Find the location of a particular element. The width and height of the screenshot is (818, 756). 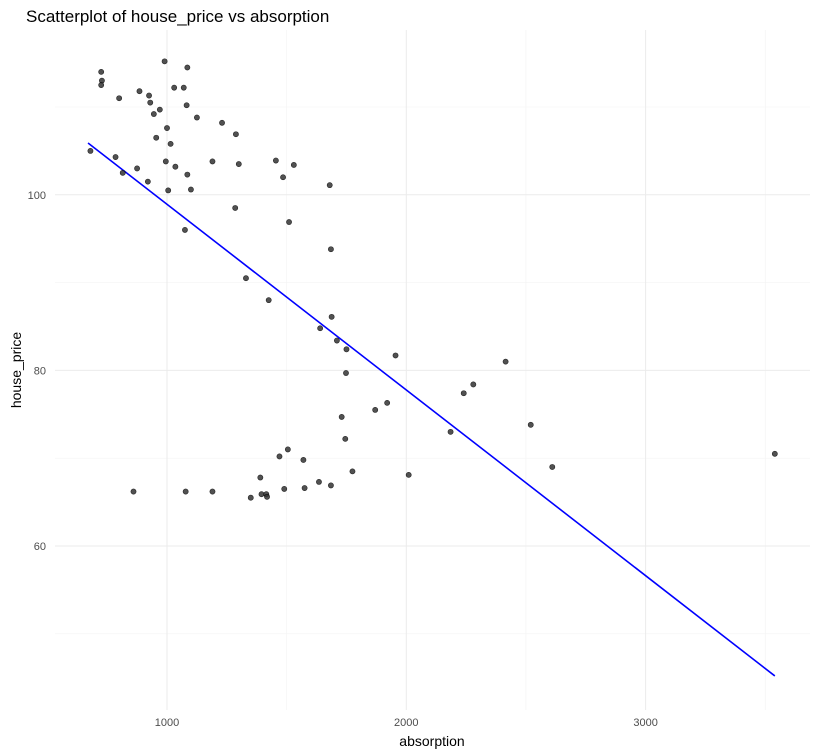

y-axis-title: house_price is located at coordinates (16, 370).